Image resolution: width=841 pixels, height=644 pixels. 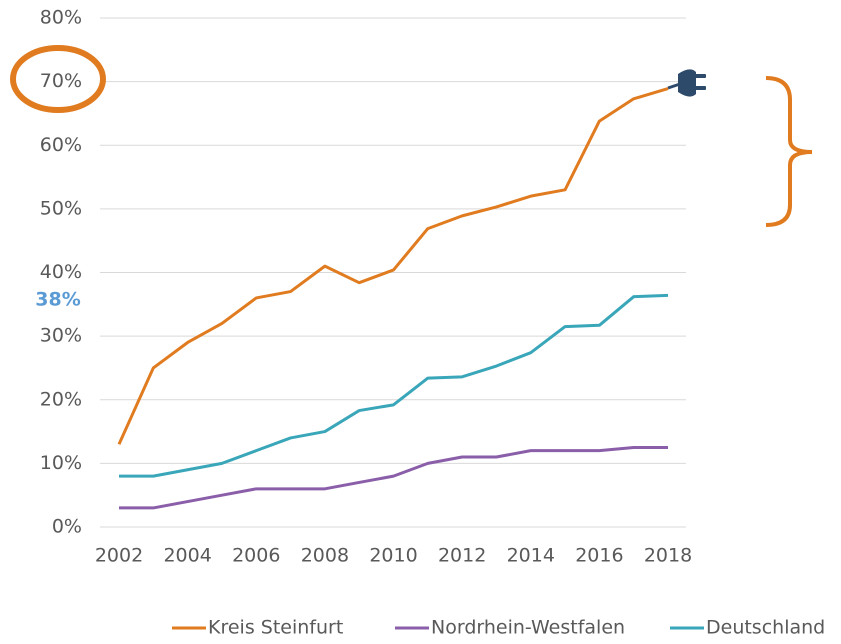 What do you see at coordinates (393, 477) in the screenshot?
I see `series-line` at bounding box center [393, 477].